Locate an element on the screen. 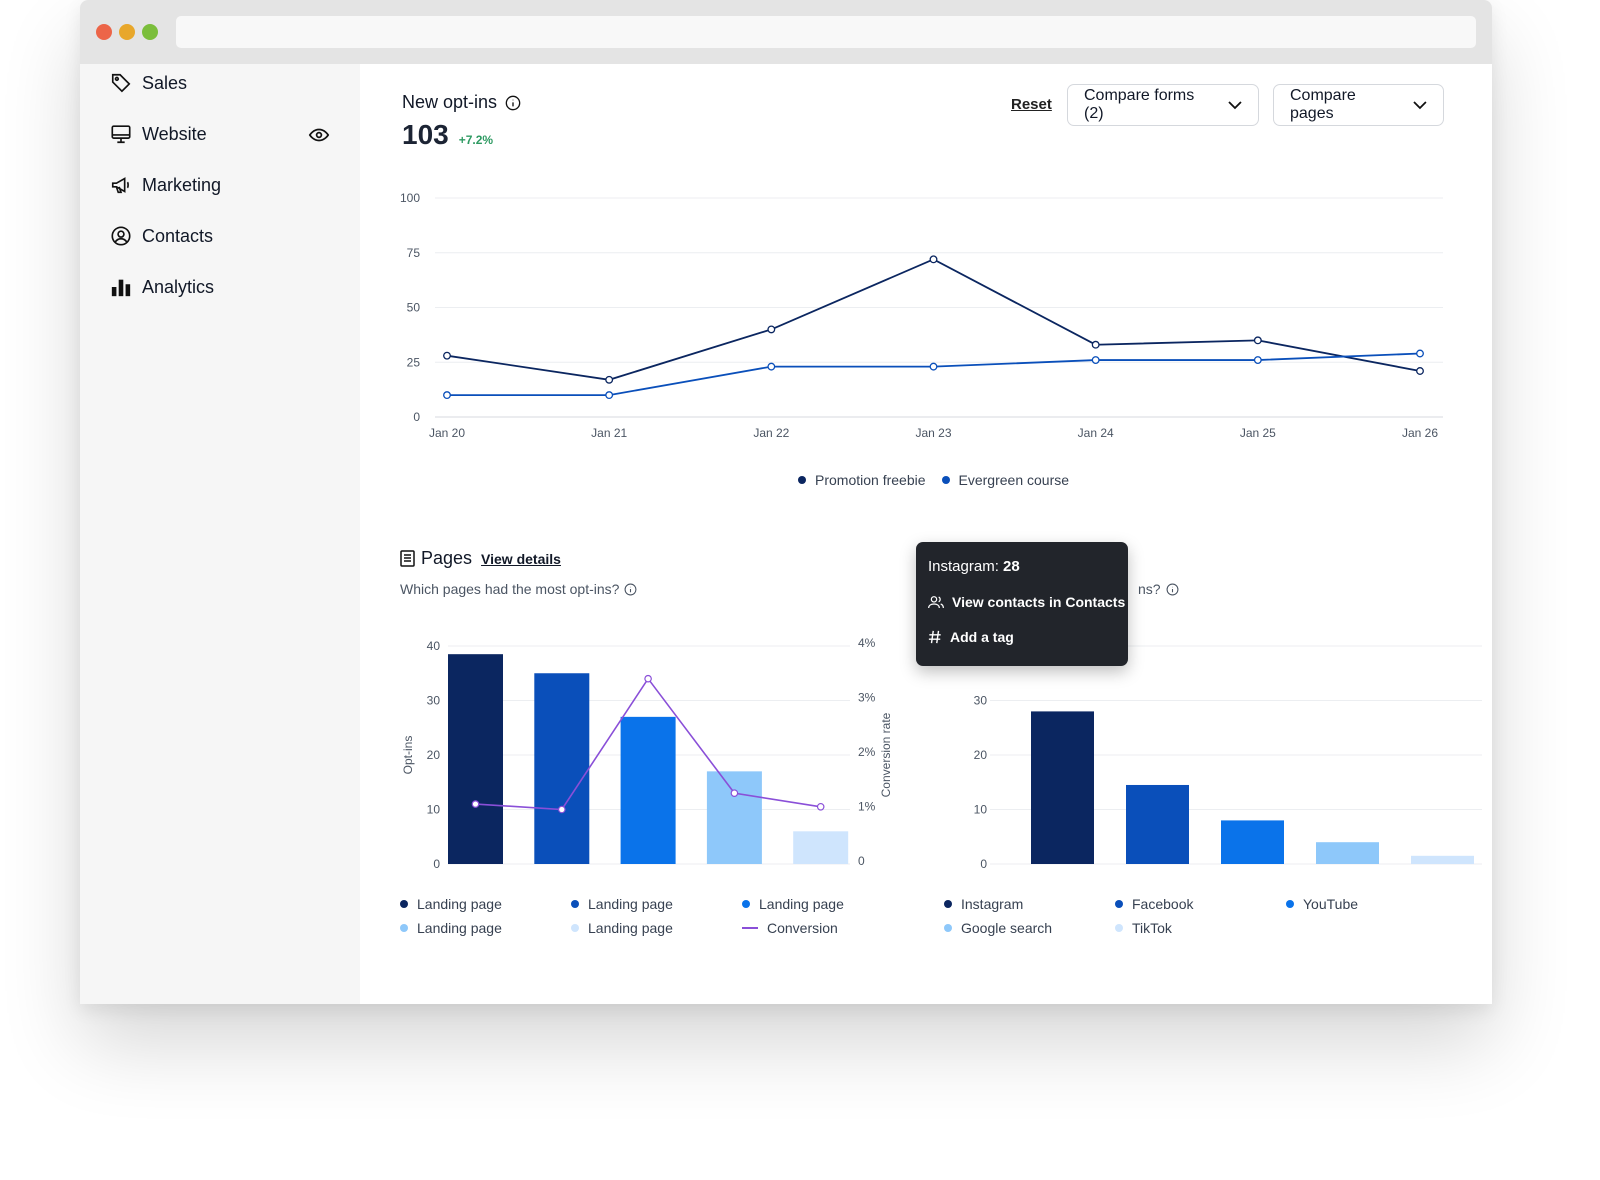  legend-item: Conversion is located at coordinates (790, 928).